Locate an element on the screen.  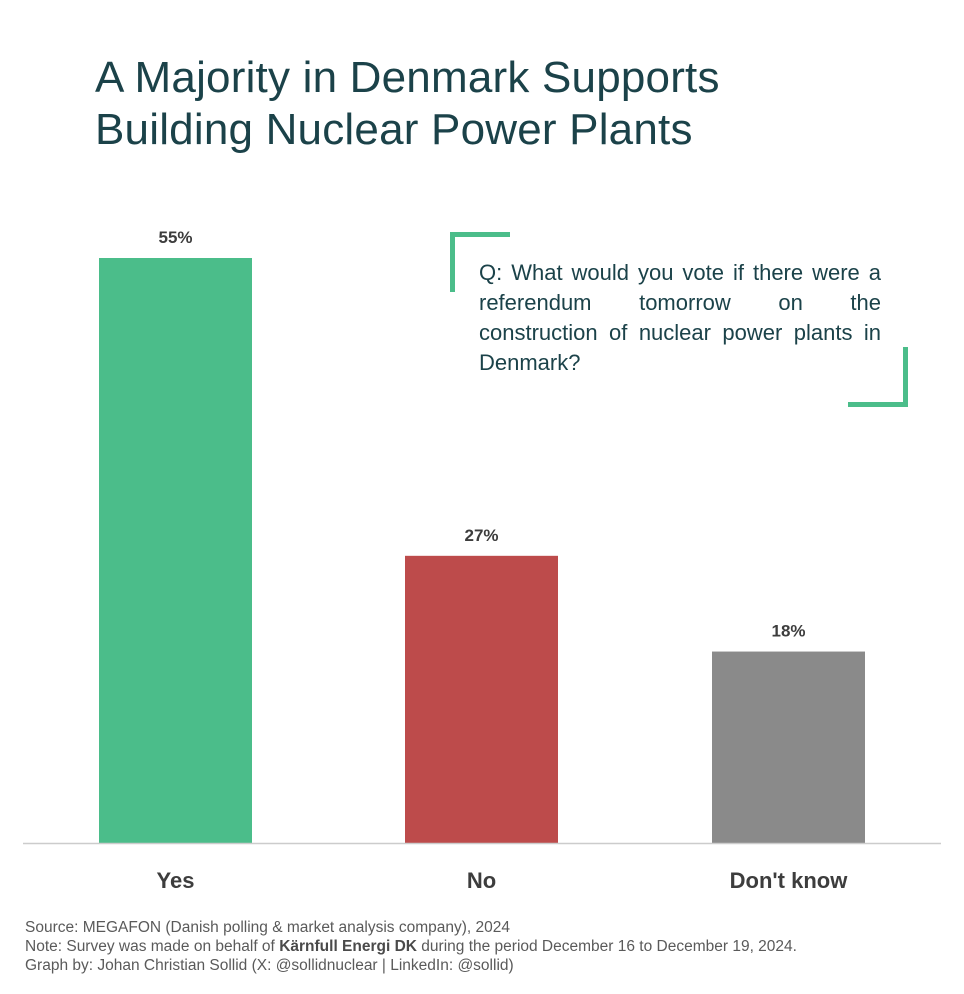
callout-corner-top-left is located at coordinates (480, 262).